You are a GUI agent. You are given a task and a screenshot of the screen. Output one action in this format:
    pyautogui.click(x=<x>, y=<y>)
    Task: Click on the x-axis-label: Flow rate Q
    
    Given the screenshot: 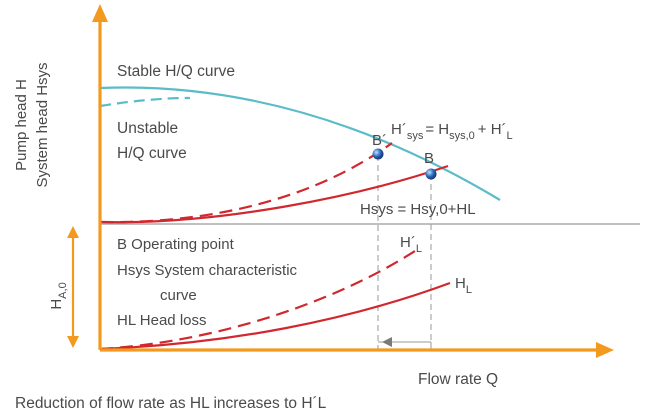 What is the action you would take?
    pyautogui.click(x=458, y=379)
    